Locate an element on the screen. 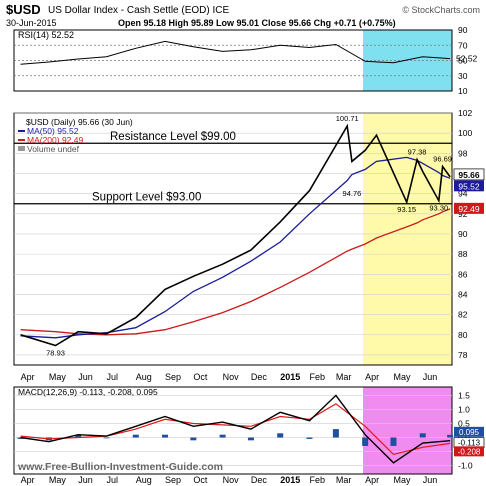 The height and width of the screenshot is (486, 486). price-tick-label: 94 is located at coordinates (463, 194).